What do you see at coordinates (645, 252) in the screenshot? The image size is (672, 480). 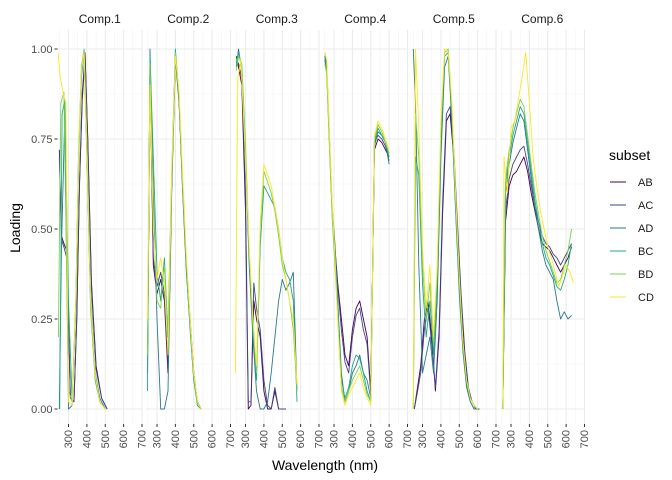 I see `legend-label: BC` at bounding box center [645, 252].